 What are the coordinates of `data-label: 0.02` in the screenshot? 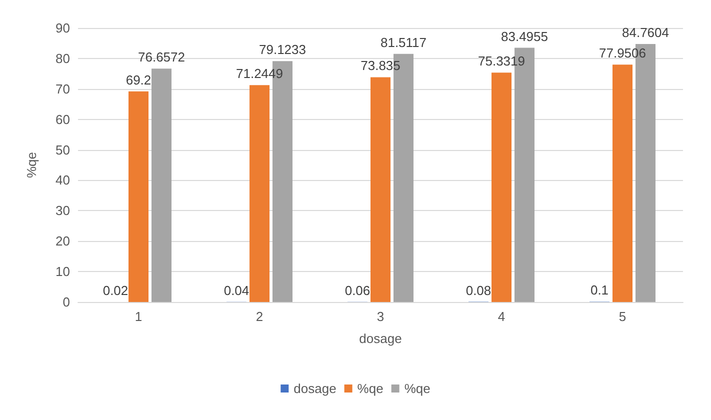 It's located at (115, 290).